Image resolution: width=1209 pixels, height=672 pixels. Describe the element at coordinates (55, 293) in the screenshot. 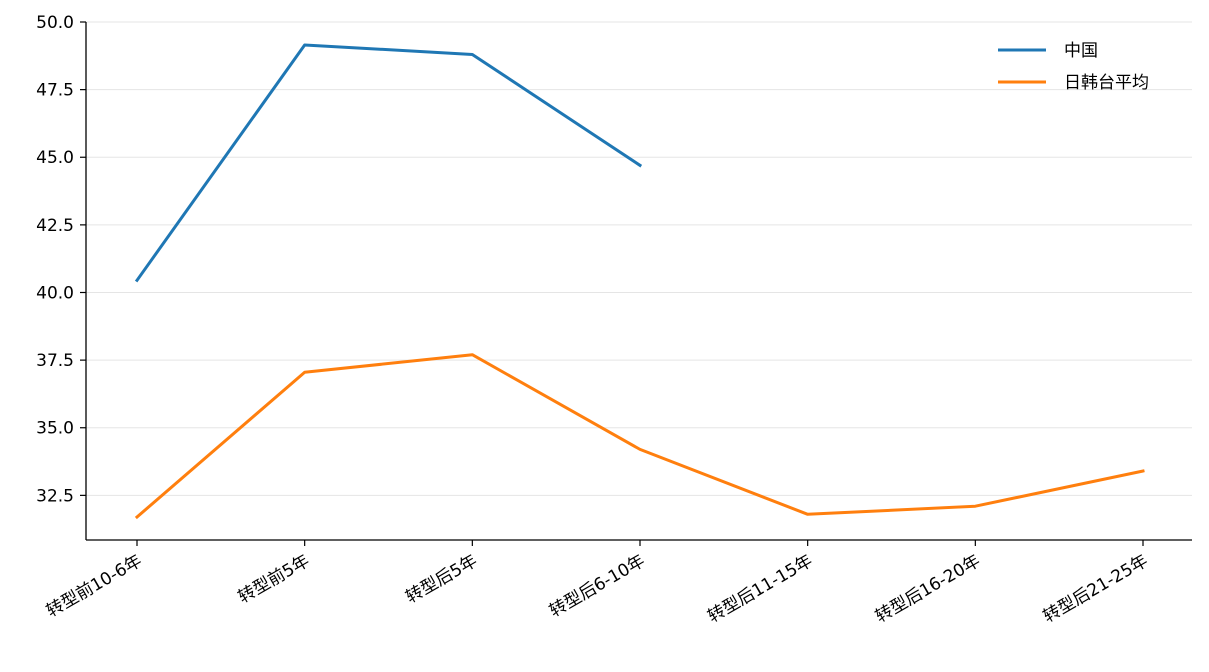

I see `y-tick-label: 40.0` at that location.